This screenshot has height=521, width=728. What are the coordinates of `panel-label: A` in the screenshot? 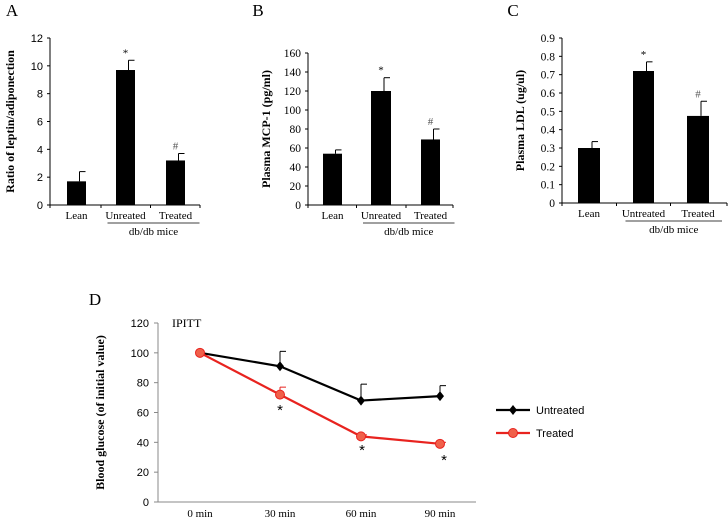 It's located at (12, 10).